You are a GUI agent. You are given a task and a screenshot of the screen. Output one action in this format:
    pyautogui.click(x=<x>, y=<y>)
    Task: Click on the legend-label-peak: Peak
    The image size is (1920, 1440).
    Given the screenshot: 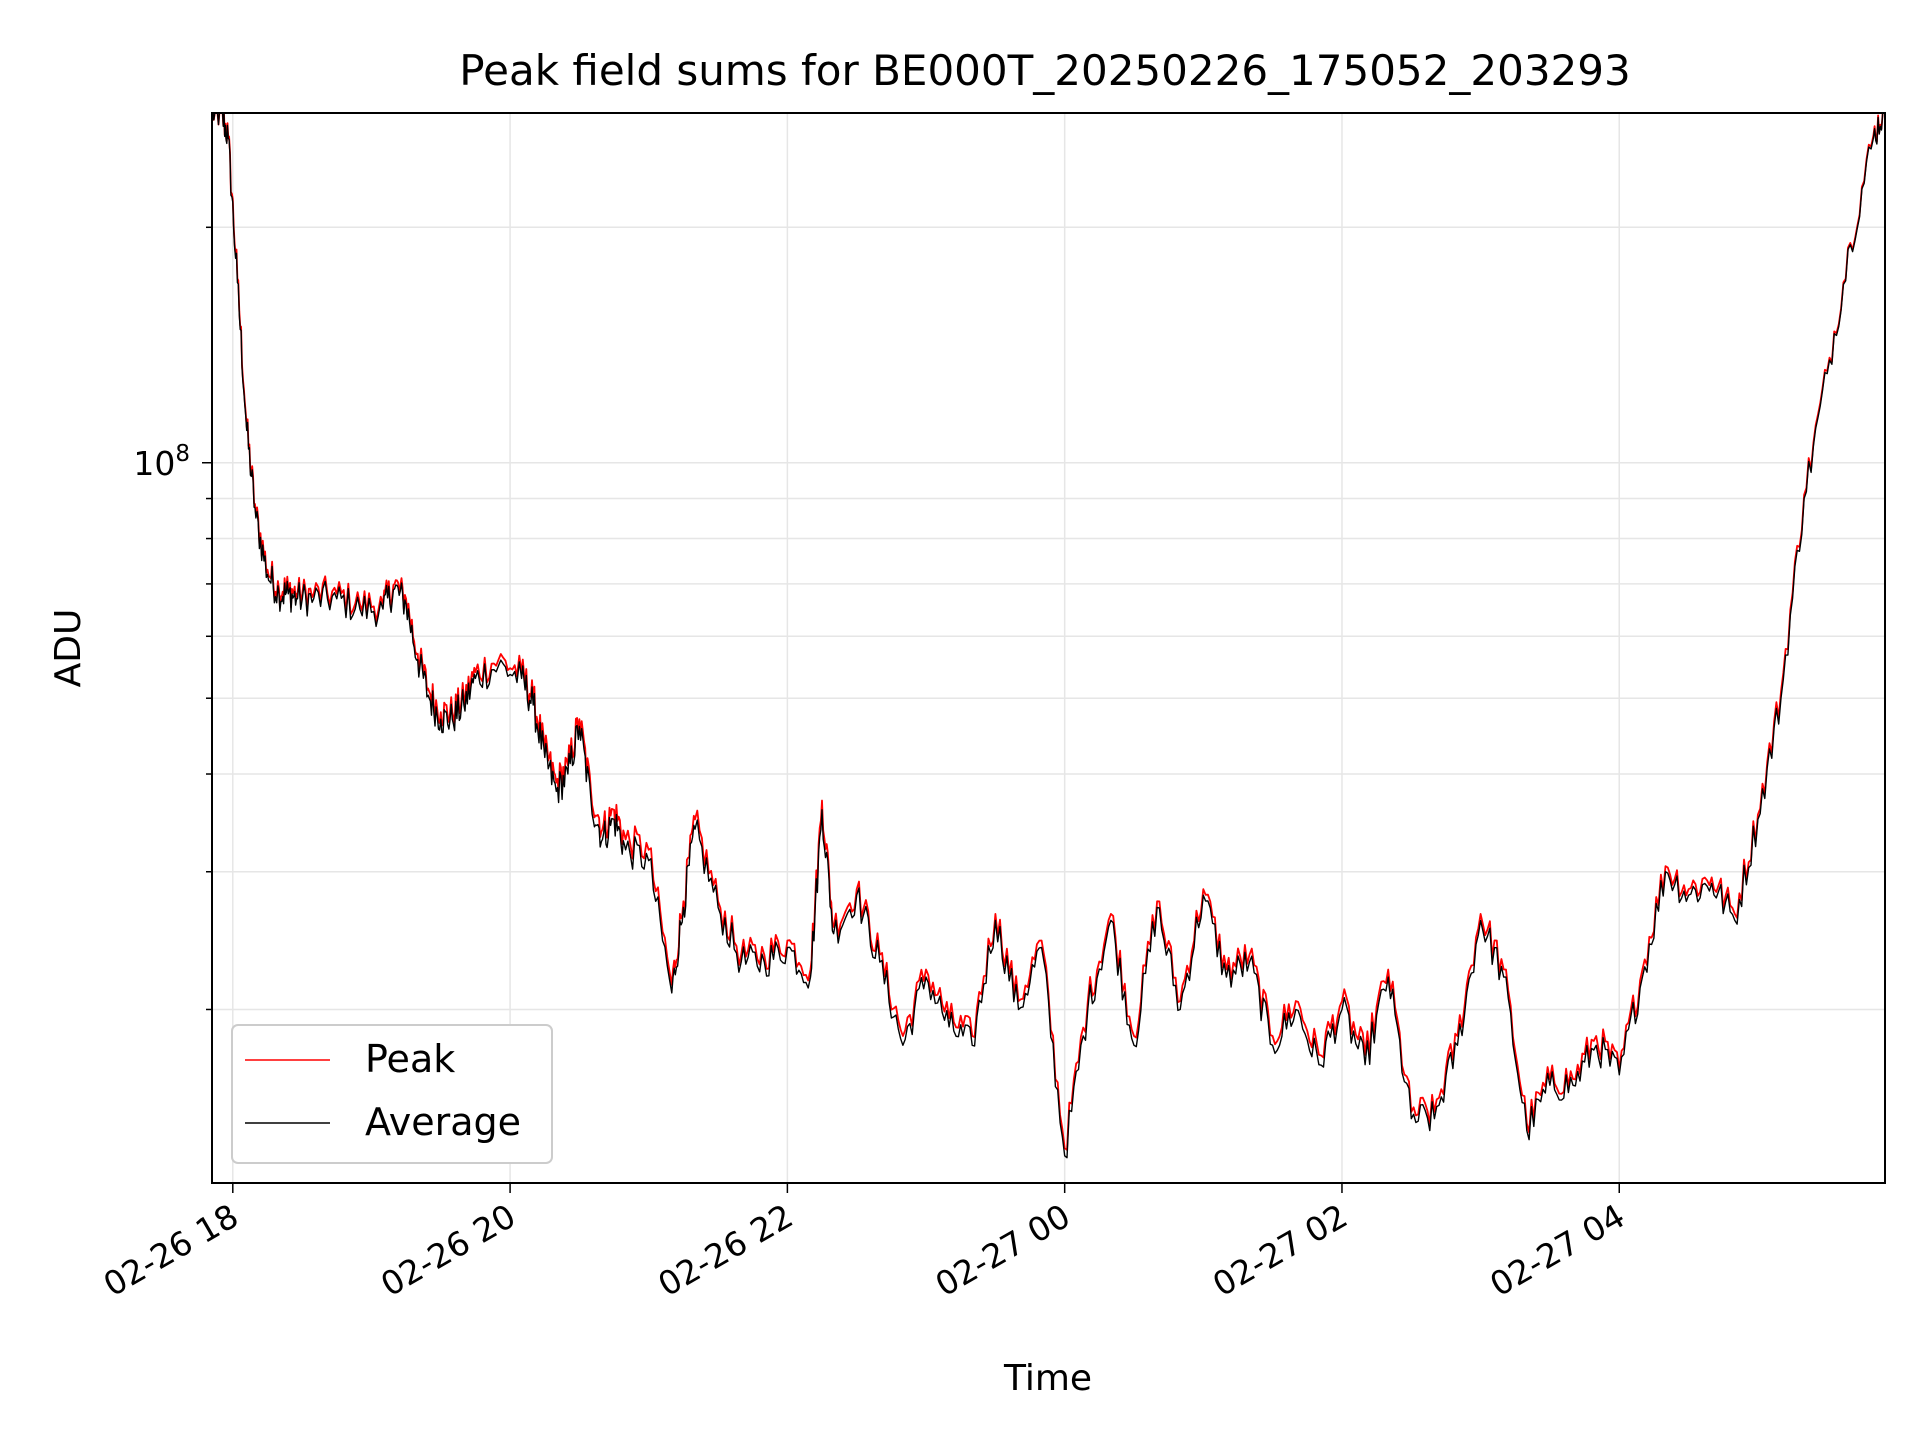 What is the action you would take?
    pyautogui.click(x=410, y=1059)
    